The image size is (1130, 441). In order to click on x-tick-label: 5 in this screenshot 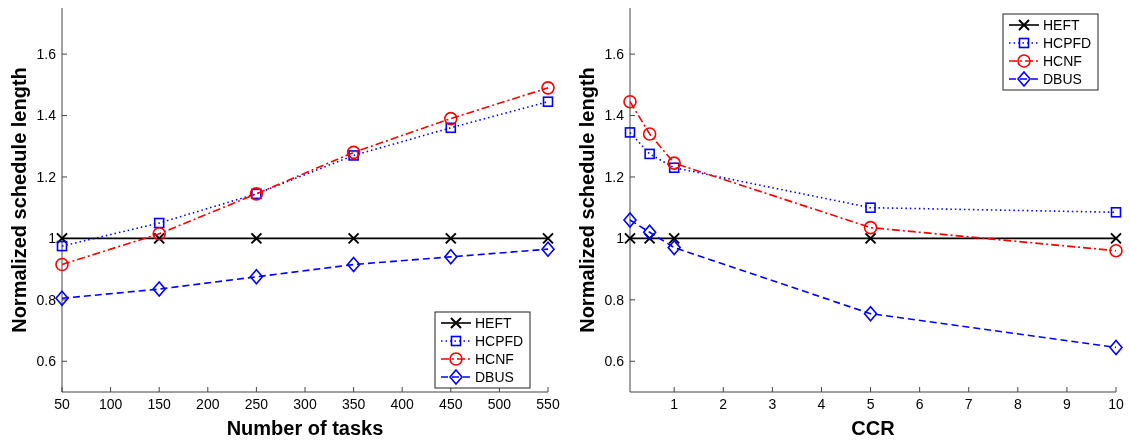, I will do `click(870, 404)`.